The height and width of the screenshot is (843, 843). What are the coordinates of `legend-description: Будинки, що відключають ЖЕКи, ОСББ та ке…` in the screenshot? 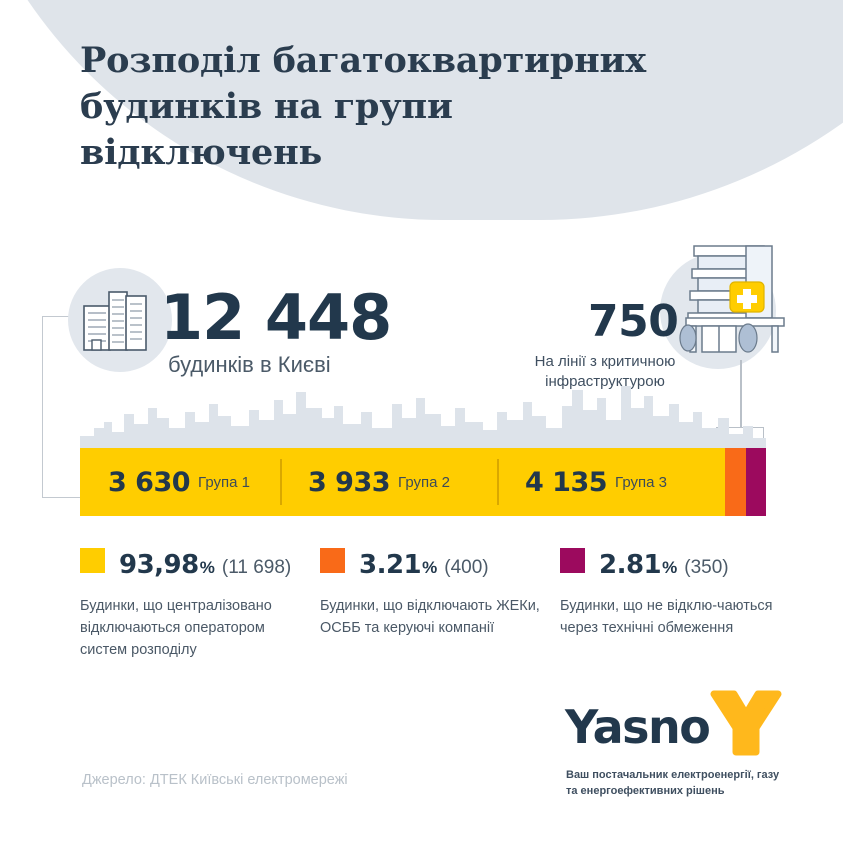 It's located at (430, 617).